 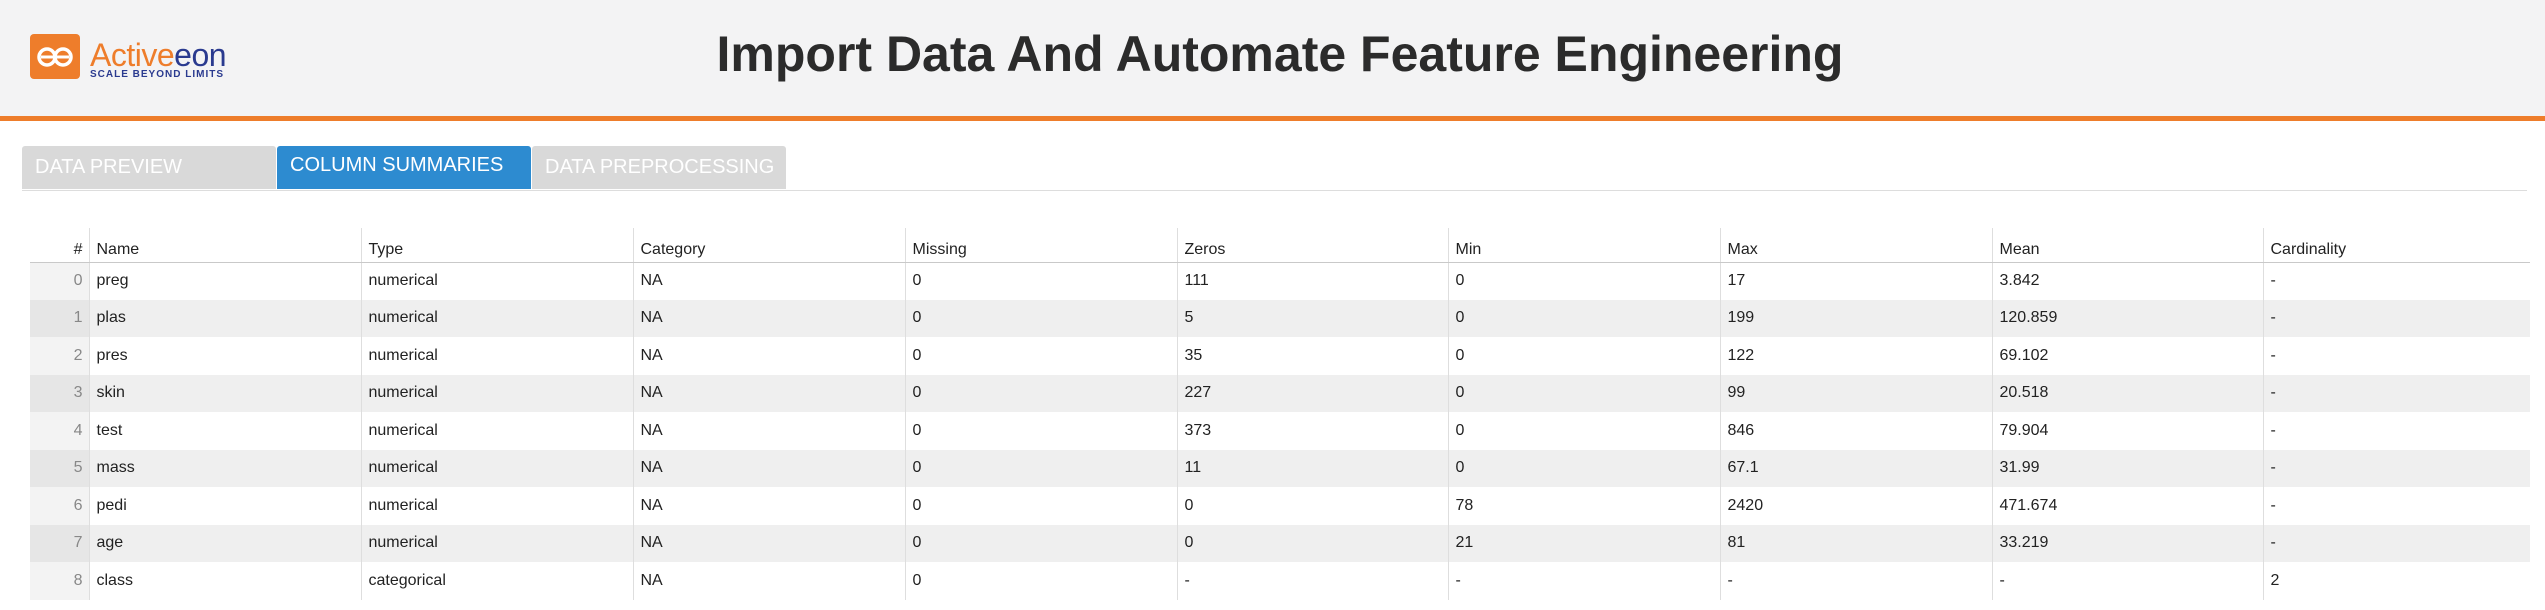 I want to click on column-header-cardinality: Cardinality, so click(x=2396, y=245).